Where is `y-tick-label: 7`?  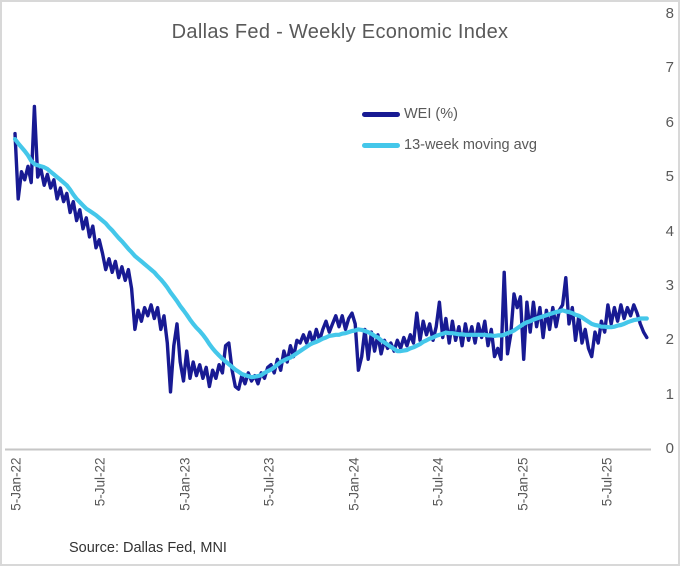
y-tick-label: 7 is located at coordinates (669, 68).